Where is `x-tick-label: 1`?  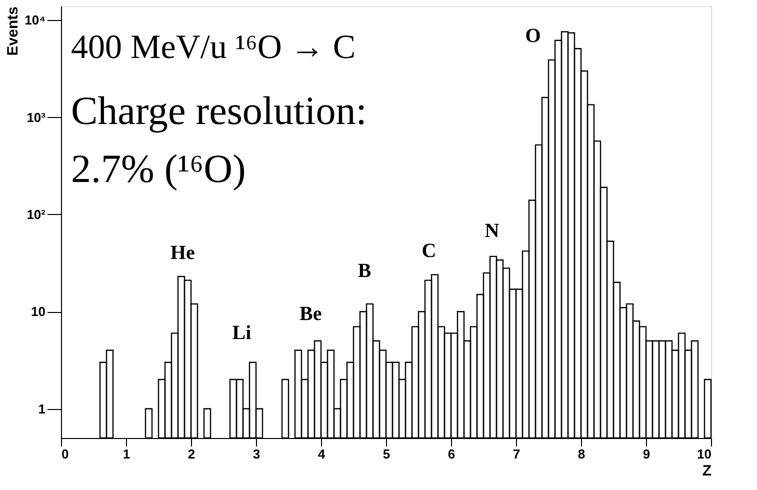 x-tick-label: 1 is located at coordinates (126, 454).